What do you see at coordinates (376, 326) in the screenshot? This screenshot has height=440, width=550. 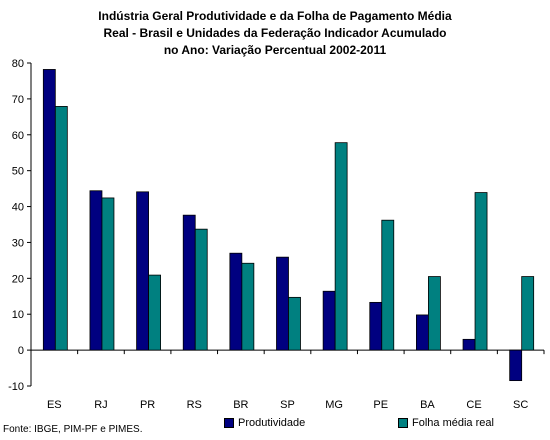 I see `bar-produtividade-pe` at bounding box center [376, 326].